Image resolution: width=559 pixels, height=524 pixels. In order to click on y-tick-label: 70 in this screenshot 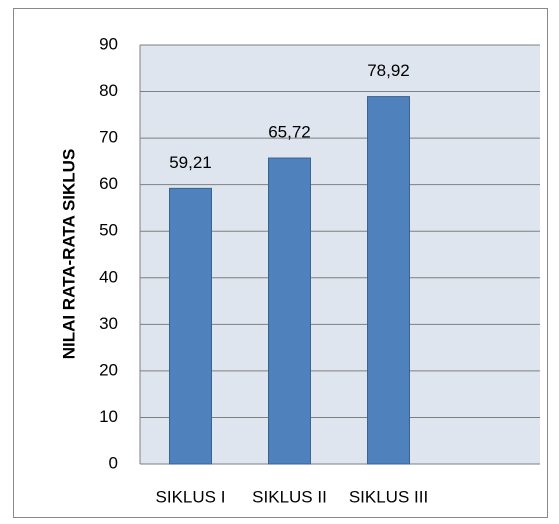, I will do `click(108, 137)`.